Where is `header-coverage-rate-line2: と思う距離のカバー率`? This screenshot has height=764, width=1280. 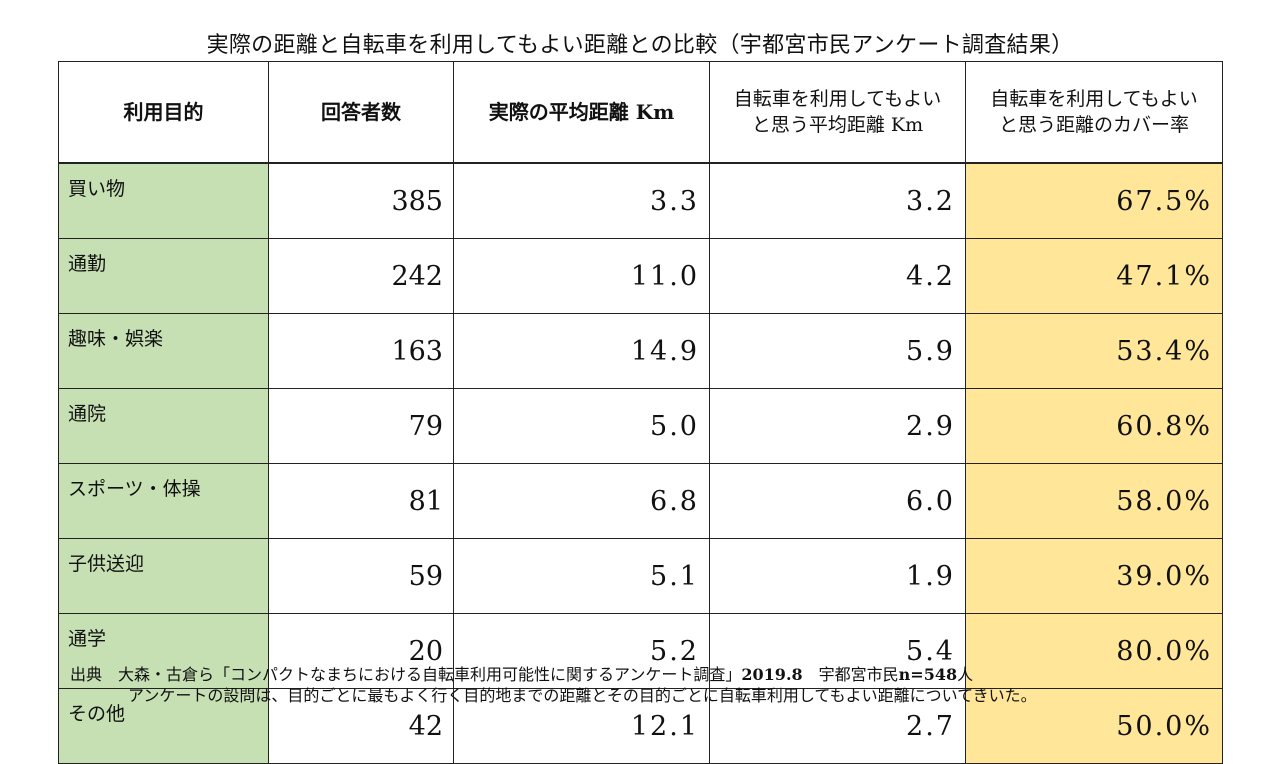
header-coverage-rate-line2: と思う距離のカバー率 is located at coordinates (1093, 125).